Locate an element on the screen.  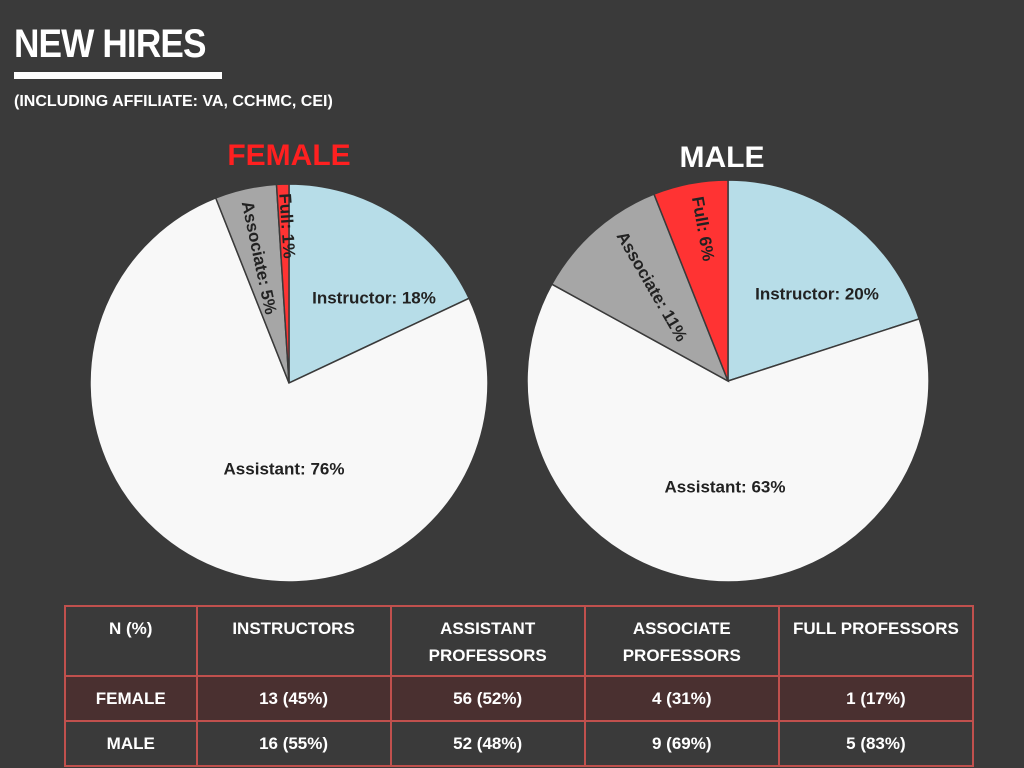
table-row-female: FEMALE 13 (45%) 56 (52%) 4 (31%) 1 (17%) is located at coordinates (519, 698).